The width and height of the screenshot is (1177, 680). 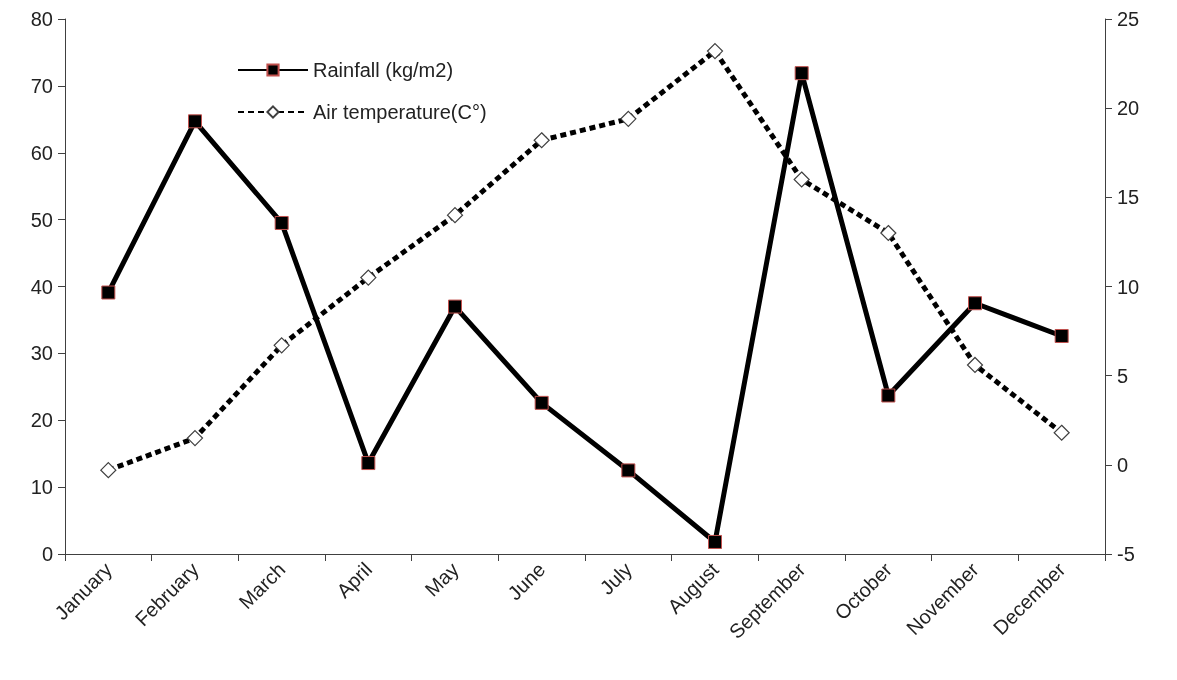 What do you see at coordinates (1126, 554) in the screenshot?
I see `y2-tick-label: -5` at bounding box center [1126, 554].